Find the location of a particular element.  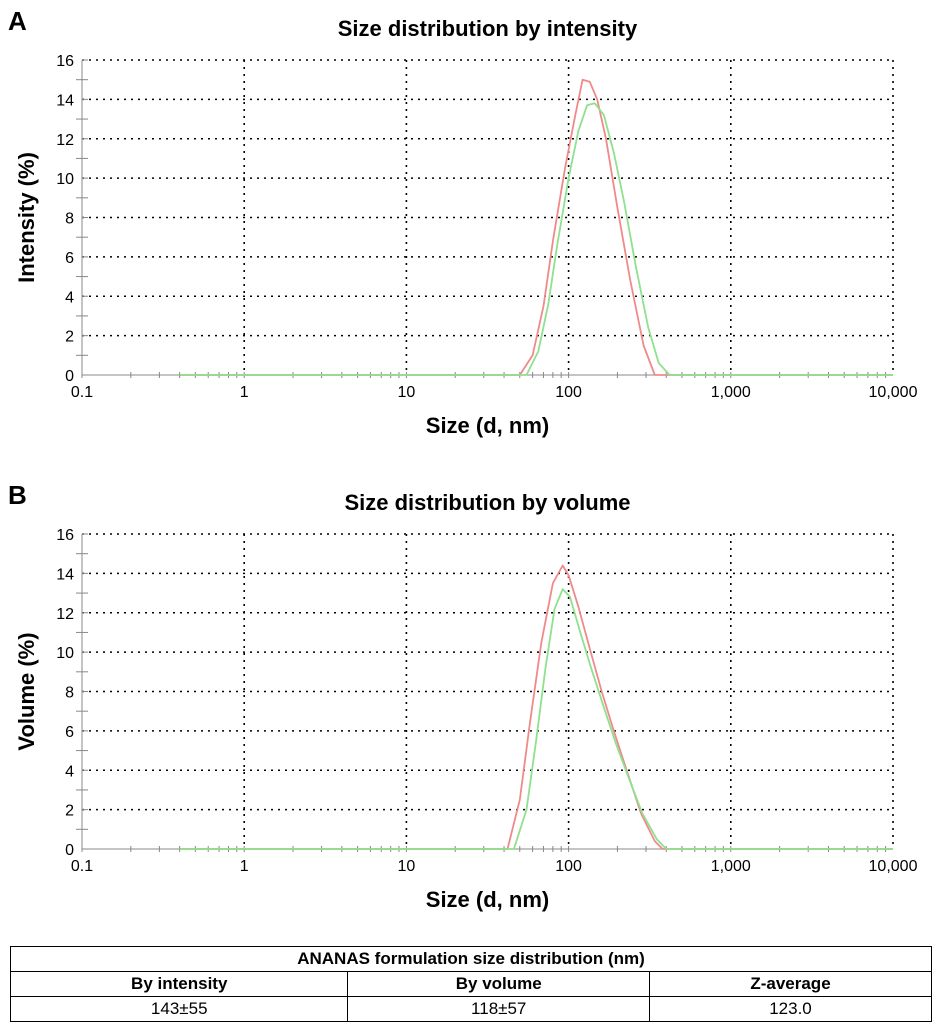

table-header-z-average: Z-average is located at coordinates (790, 984).